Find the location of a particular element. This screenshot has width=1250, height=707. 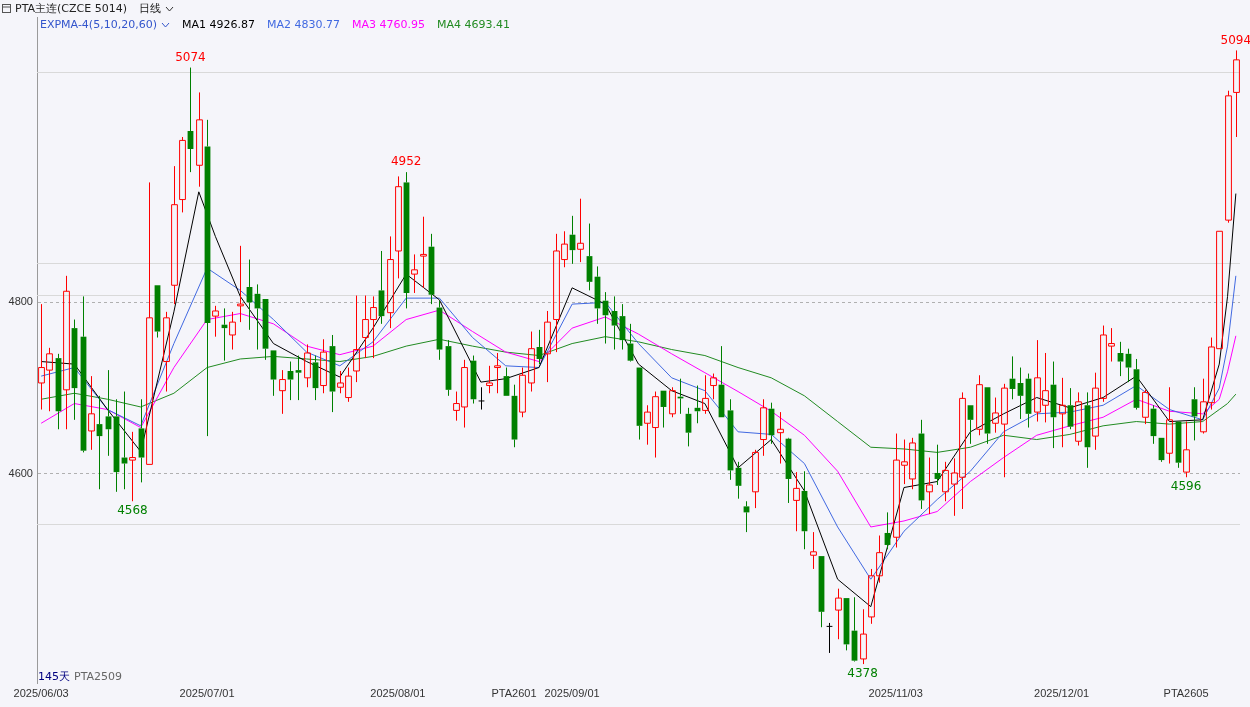

x-tick-label: 2025/09/01 is located at coordinates (572, 693).